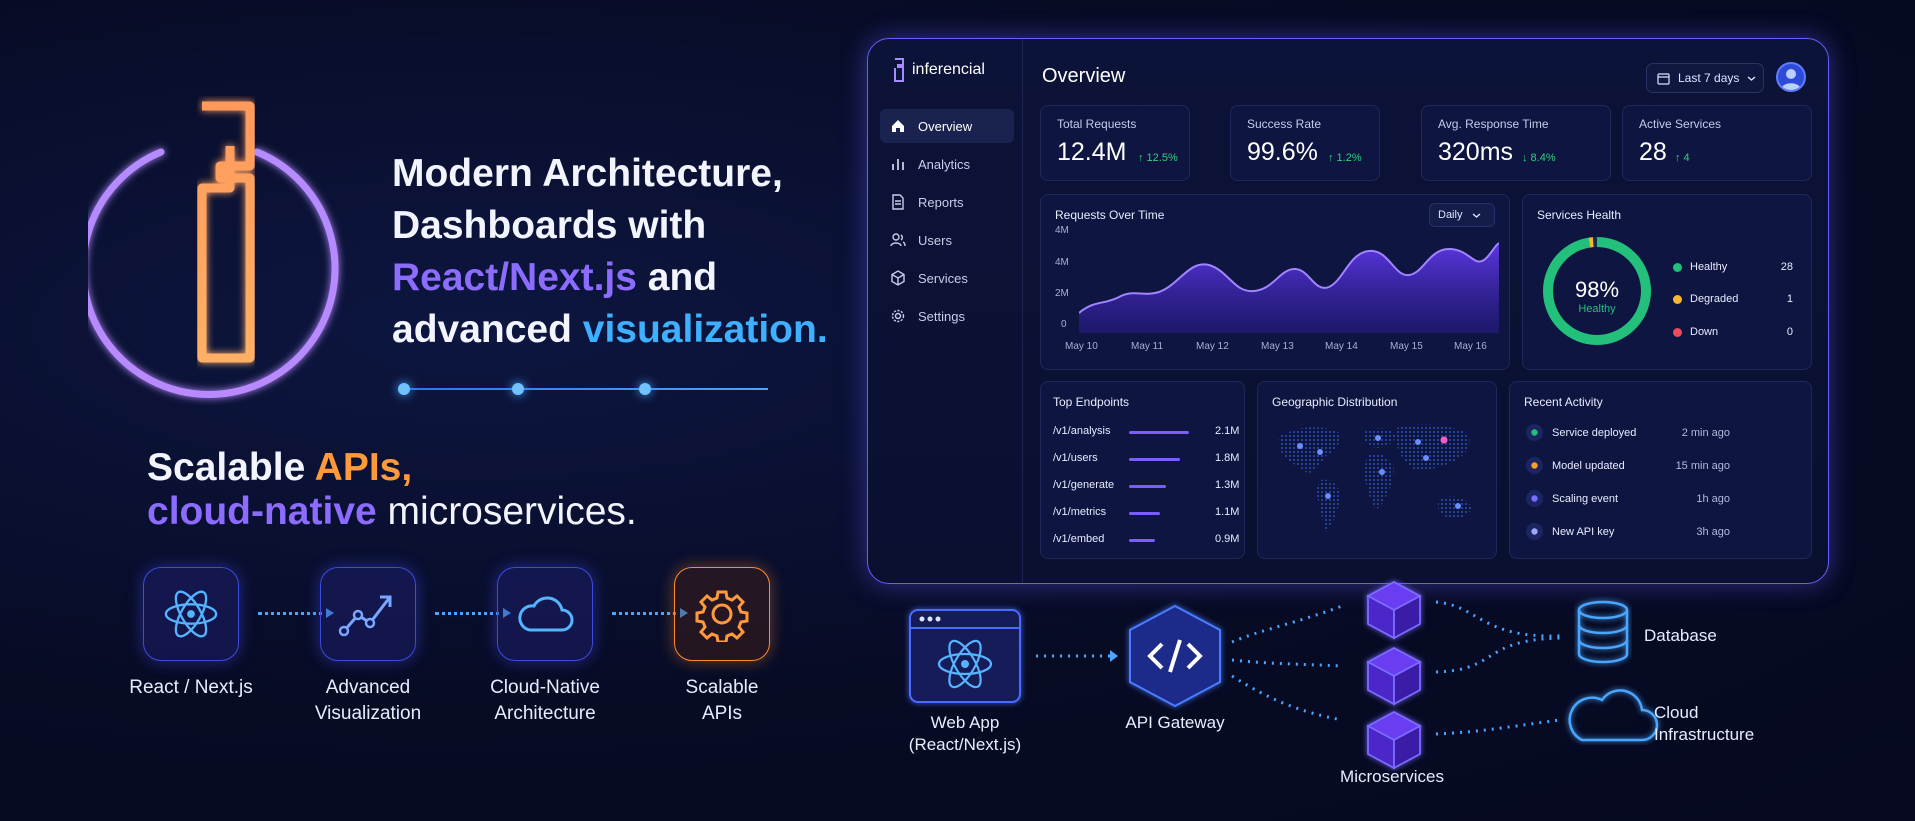 The height and width of the screenshot is (821, 1915). I want to click on calendar-icon, so click(1663, 78).